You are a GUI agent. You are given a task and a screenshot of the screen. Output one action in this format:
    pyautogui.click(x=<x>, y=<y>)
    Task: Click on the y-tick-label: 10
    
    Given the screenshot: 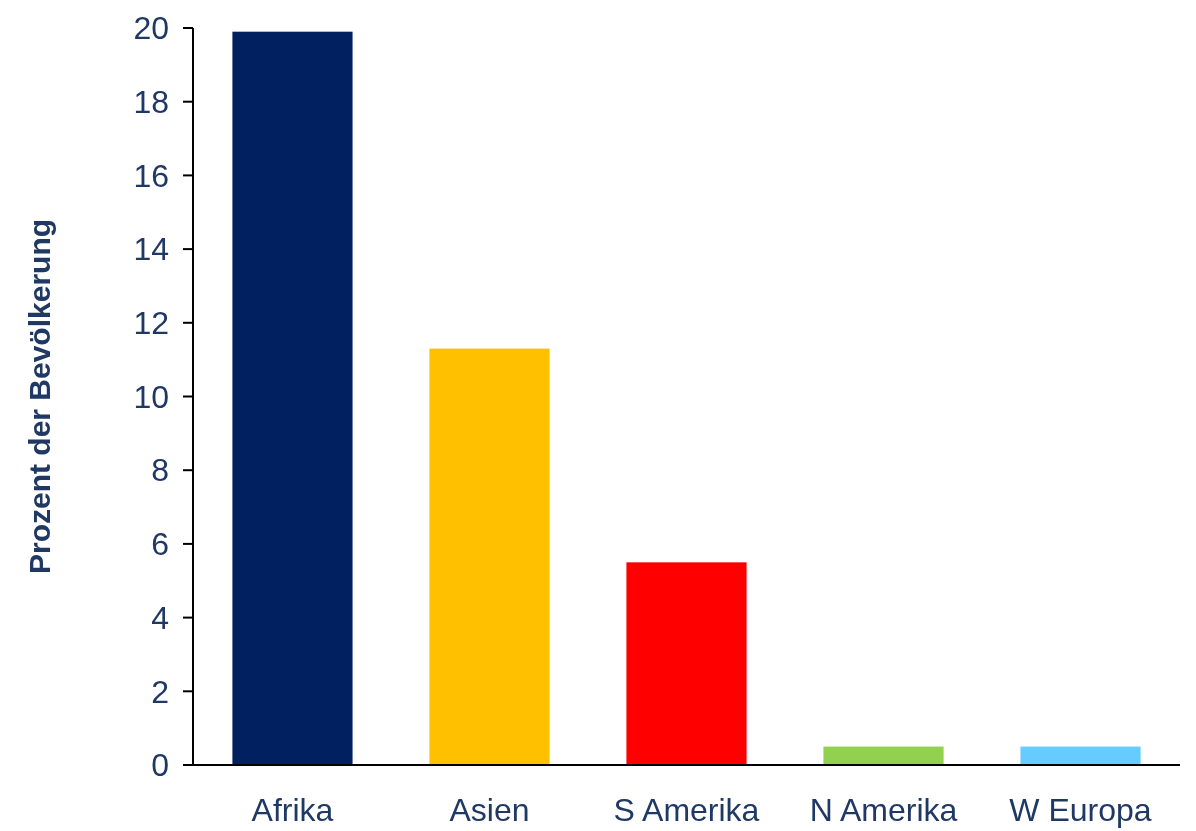 What is the action you would take?
    pyautogui.click(x=151, y=396)
    